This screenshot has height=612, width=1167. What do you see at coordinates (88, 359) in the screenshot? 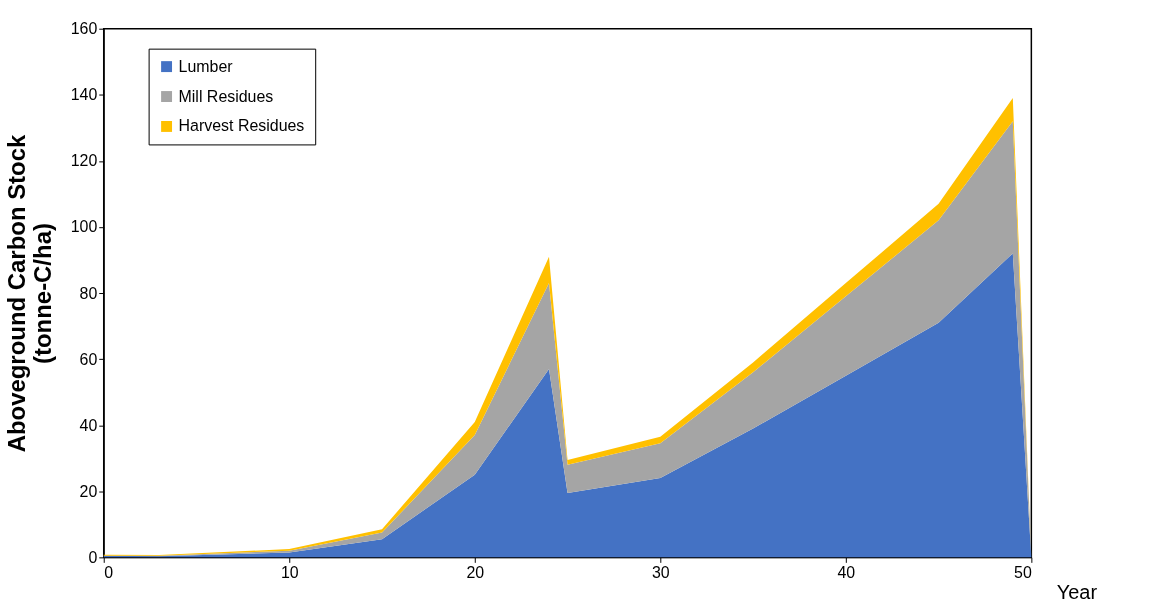
I see `y-tick-label: 60` at bounding box center [88, 359].